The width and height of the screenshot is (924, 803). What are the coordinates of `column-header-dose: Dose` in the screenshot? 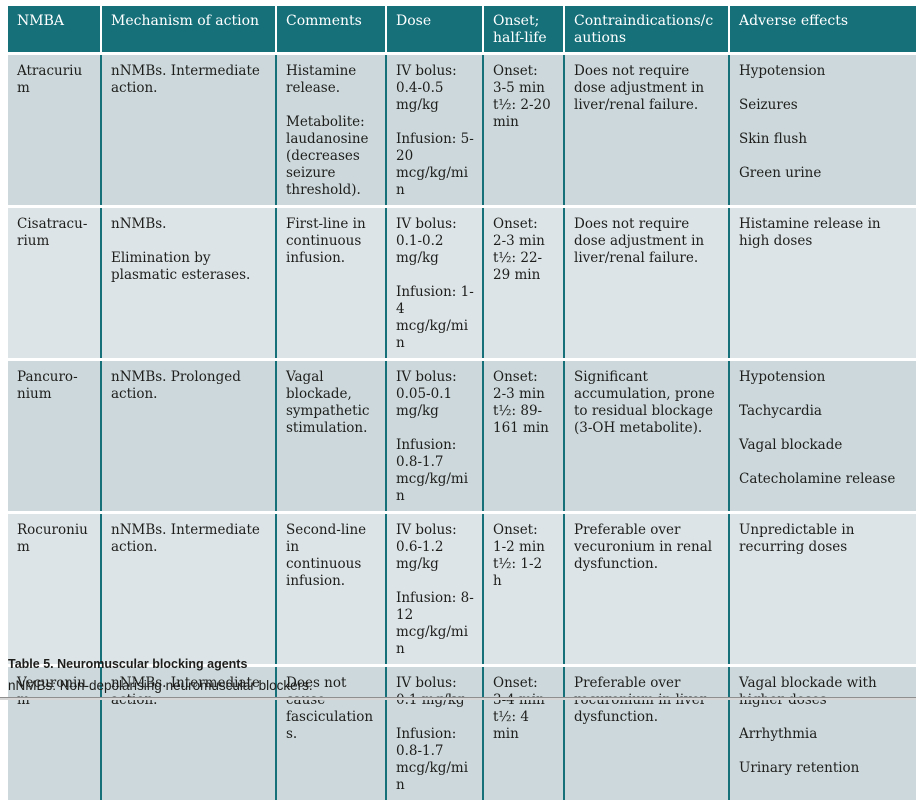 It's located at (433, 29).